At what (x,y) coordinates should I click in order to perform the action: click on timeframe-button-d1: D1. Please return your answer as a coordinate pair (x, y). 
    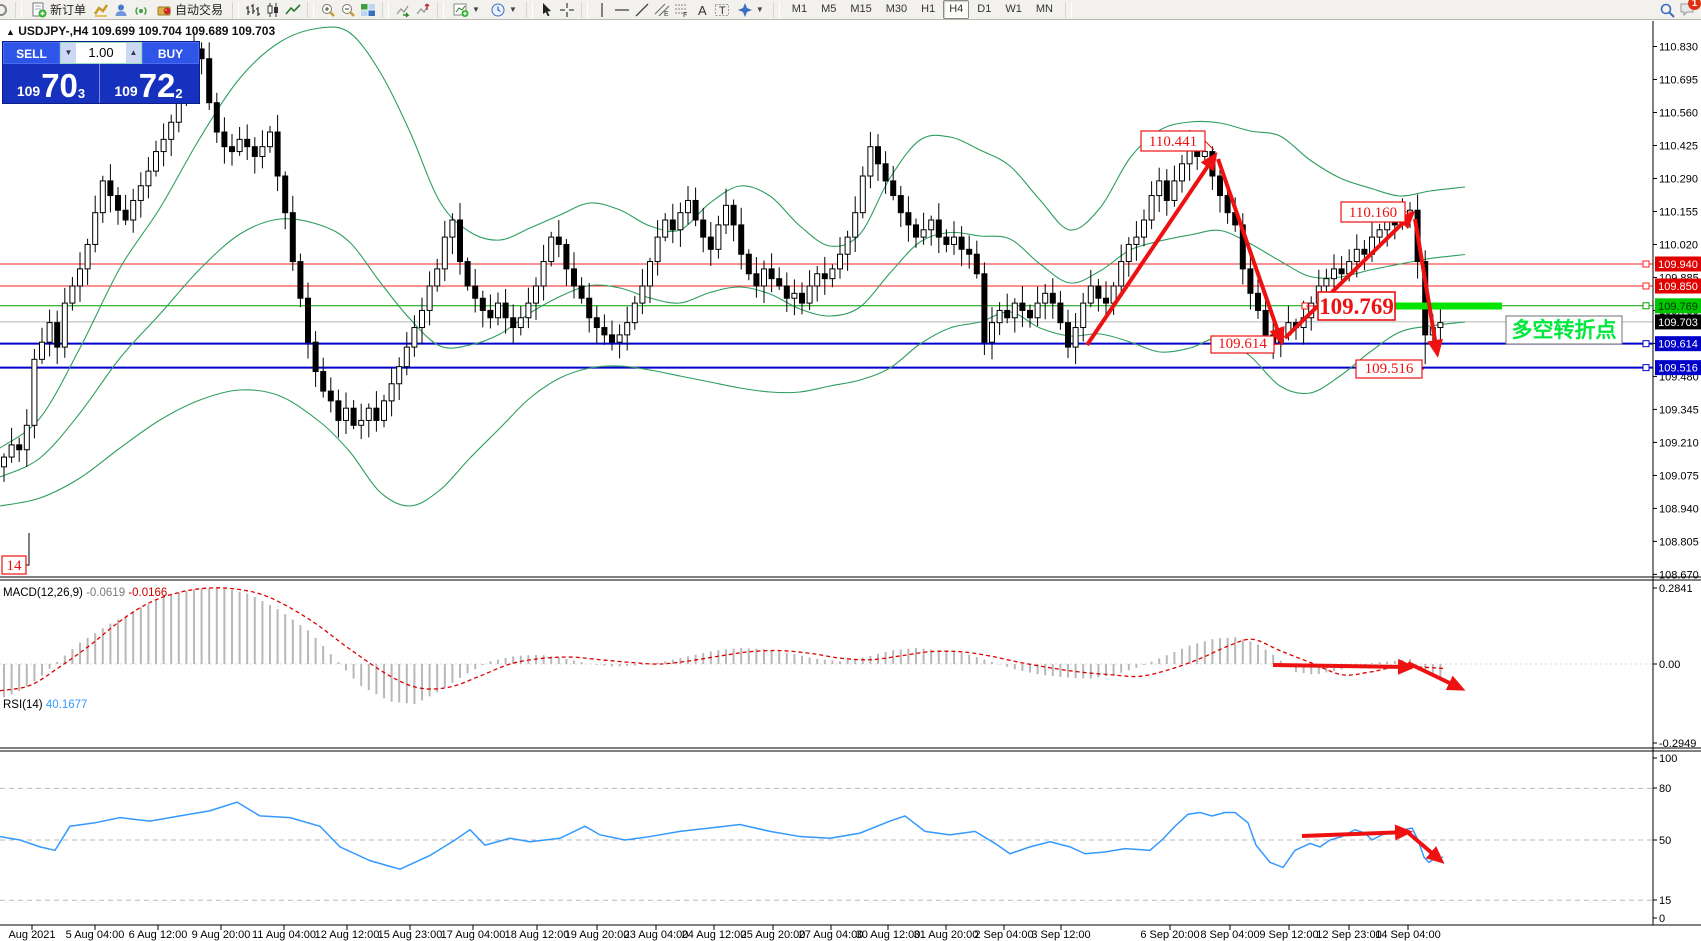
    Looking at the image, I should click on (984, 9).